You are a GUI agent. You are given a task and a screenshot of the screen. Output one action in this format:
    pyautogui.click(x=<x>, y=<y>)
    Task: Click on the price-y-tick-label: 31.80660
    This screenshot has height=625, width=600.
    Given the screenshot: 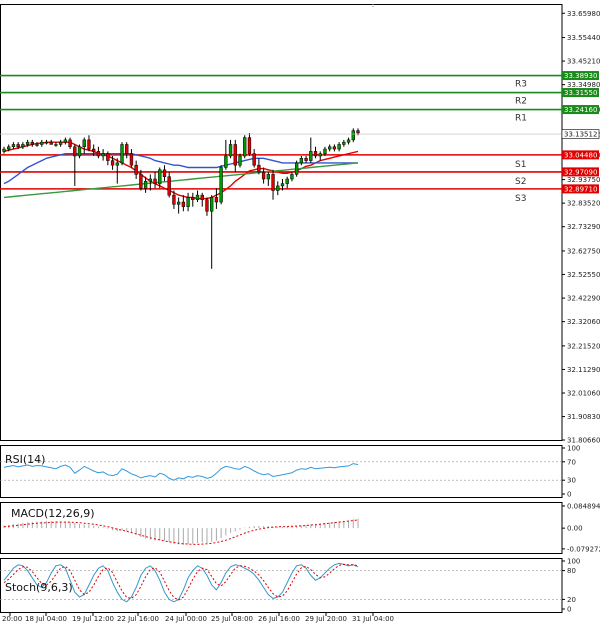 What is the action you would take?
    pyautogui.click(x=583, y=441)
    